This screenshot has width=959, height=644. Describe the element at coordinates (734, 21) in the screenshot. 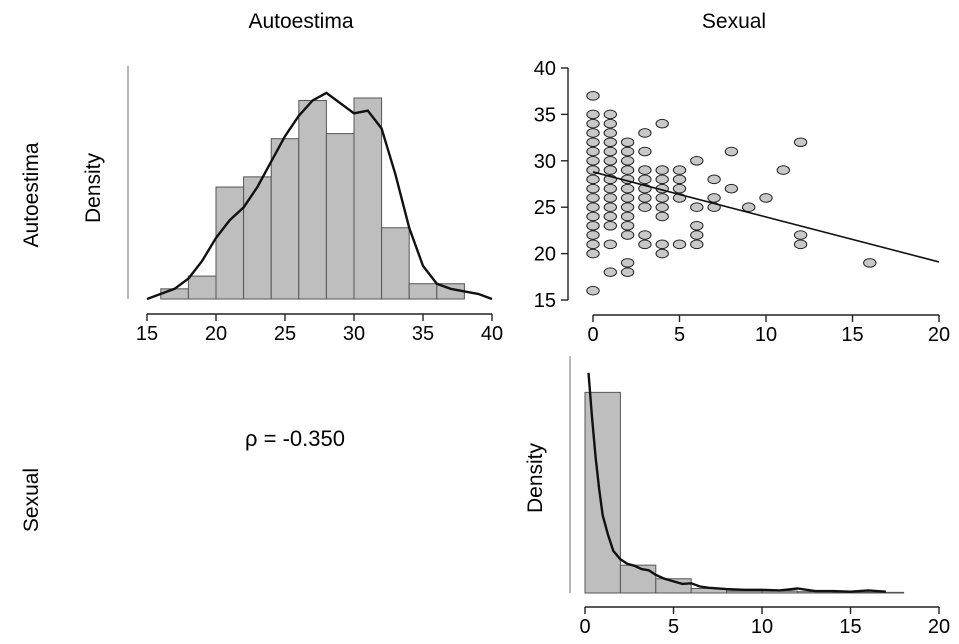

I see `column-title-sexual: Sexual` at that location.